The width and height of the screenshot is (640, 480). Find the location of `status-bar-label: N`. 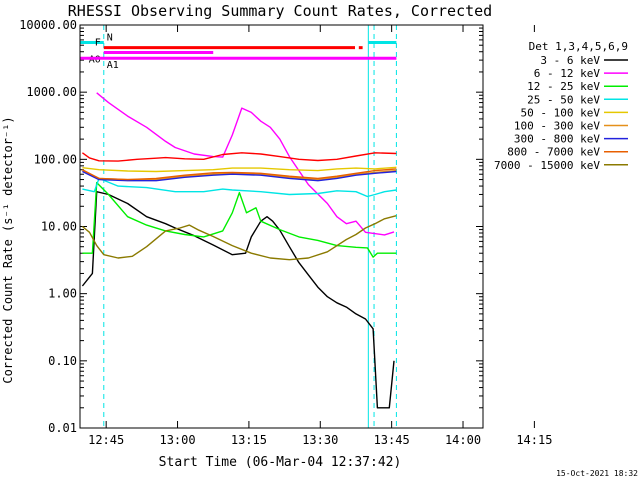

status-bar-label: N is located at coordinates (110, 37).